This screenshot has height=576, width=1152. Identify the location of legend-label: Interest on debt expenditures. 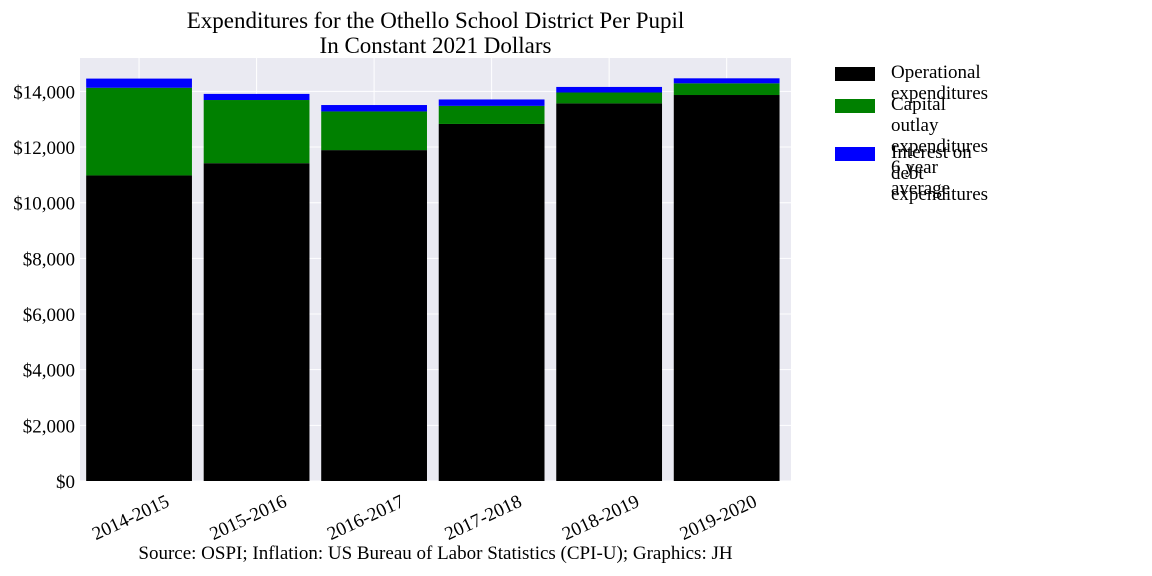
(940, 173).